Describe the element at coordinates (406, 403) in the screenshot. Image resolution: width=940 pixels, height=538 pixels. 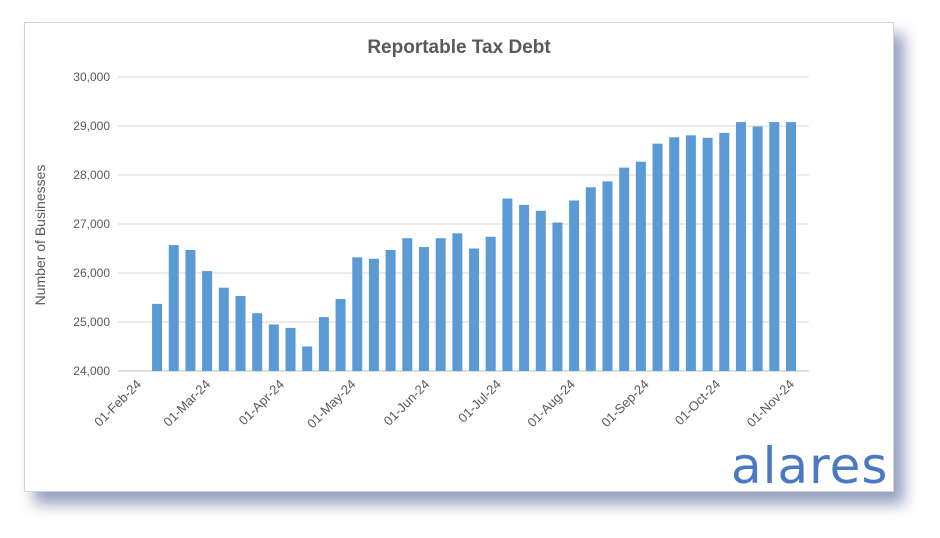
I see `x-tick-label: 01-Jun-24` at that location.